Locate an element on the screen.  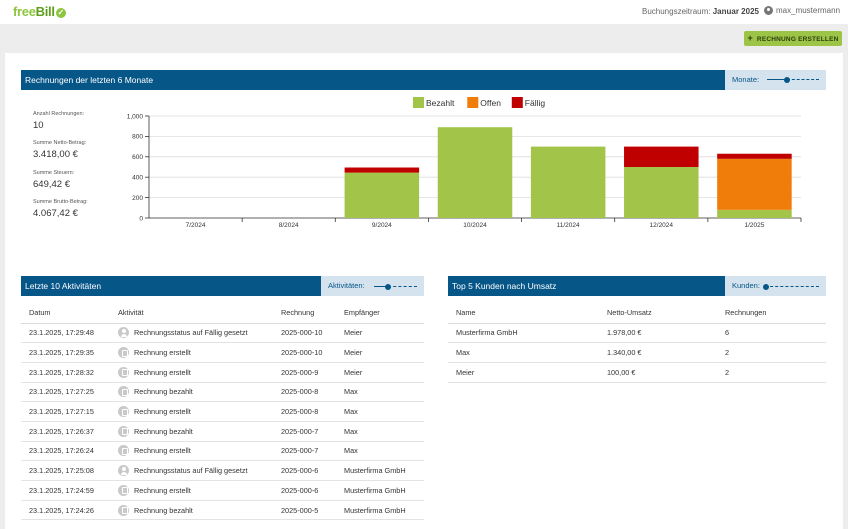
invoices-panel-title: Rechnungen der letzten 6 Monate is located at coordinates (89, 80).